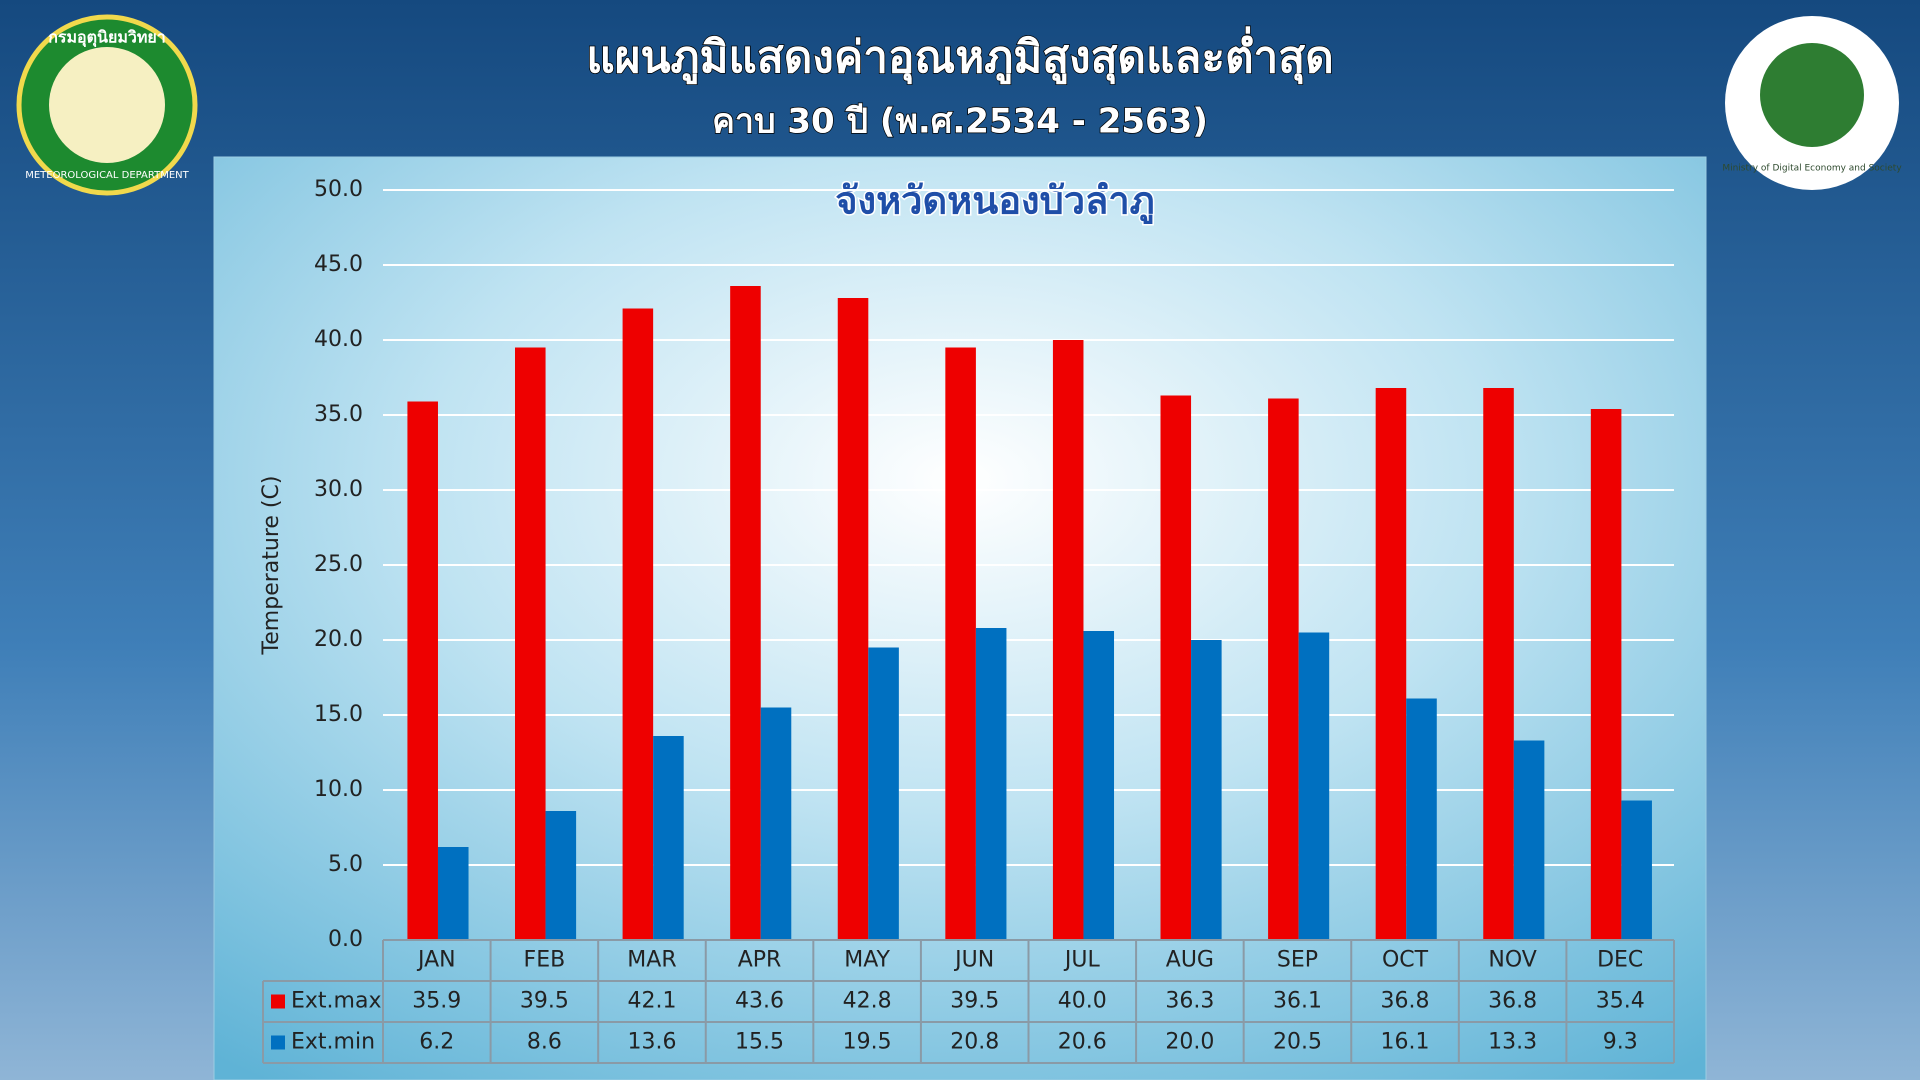 The image size is (1920, 1080). I want to click on y-tick-label: 20.0, so click(338, 639).